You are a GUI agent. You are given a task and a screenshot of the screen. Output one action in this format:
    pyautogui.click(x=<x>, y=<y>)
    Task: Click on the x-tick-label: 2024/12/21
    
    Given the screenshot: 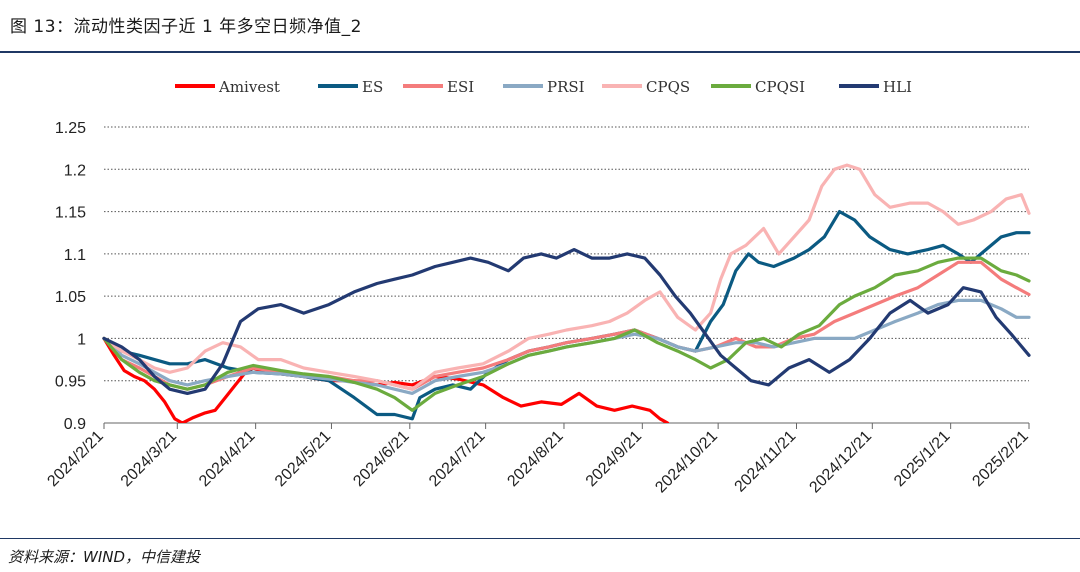 What is the action you would take?
    pyautogui.click(x=840, y=462)
    